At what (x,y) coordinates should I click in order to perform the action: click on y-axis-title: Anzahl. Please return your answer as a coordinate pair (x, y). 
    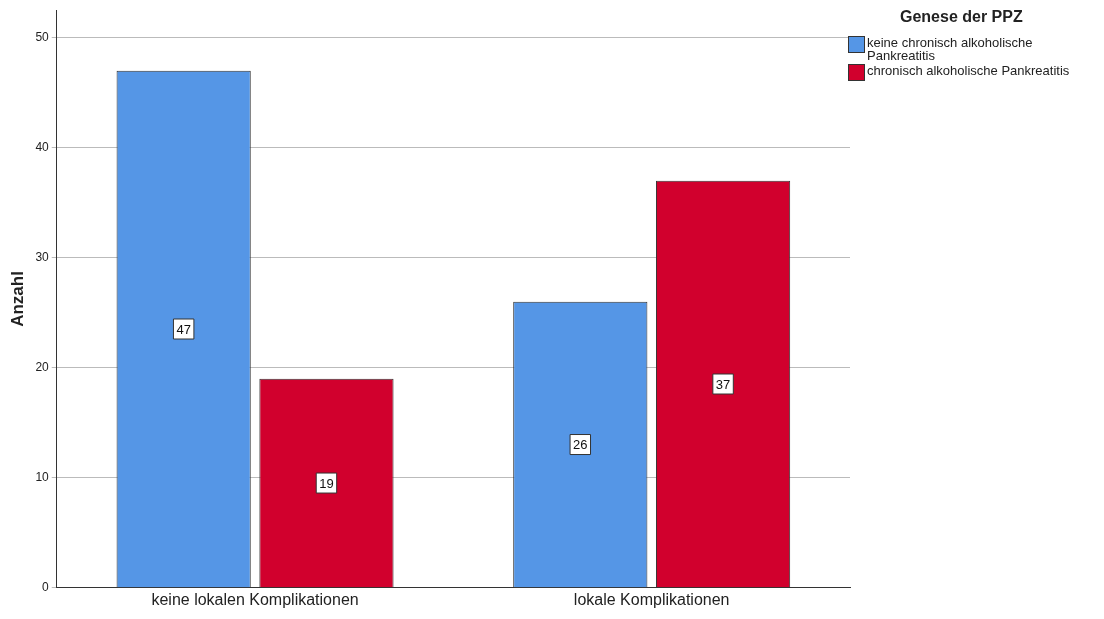
    Looking at the image, I should click on (17, 299).